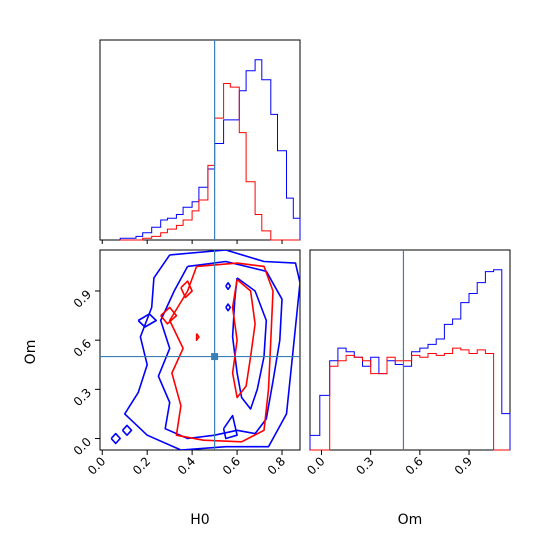 The width and height of the screenshot is (550, 550). What do you see at coordinates (276, 465) in the screenshot?
I see `h0-tick-label: 0.8` at bounding box center [276, 465].